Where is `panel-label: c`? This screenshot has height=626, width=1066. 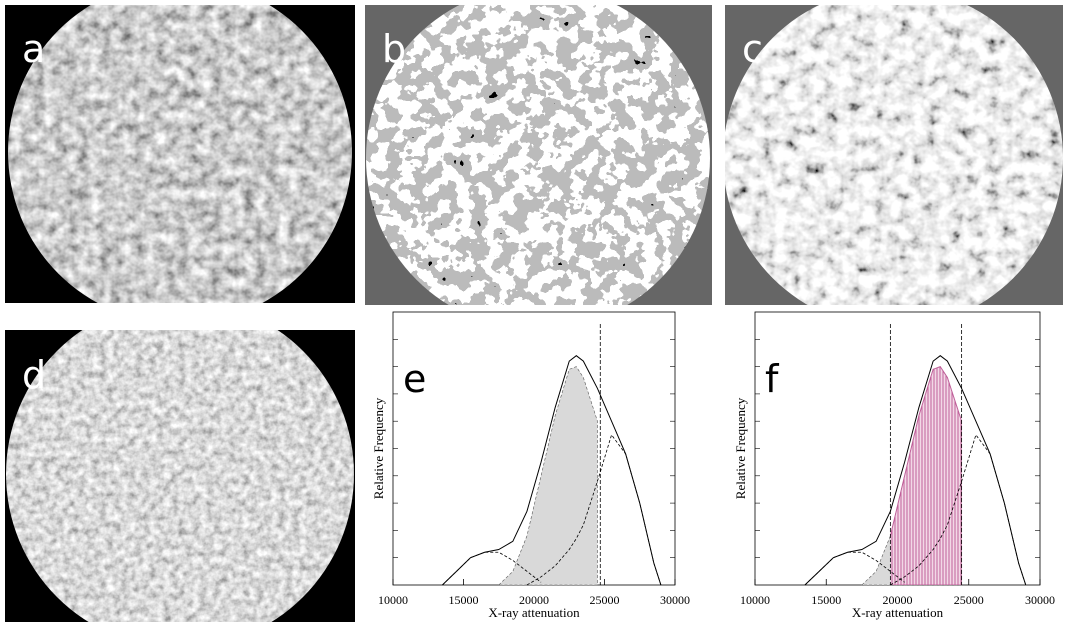
panel-label: c is located at coordinates (752, 49).